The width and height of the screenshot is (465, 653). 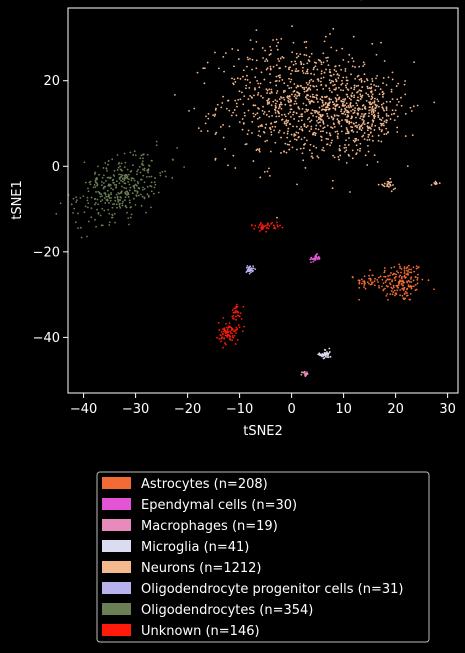 I want to click on legend-swatch, so click(x=116, y=588).